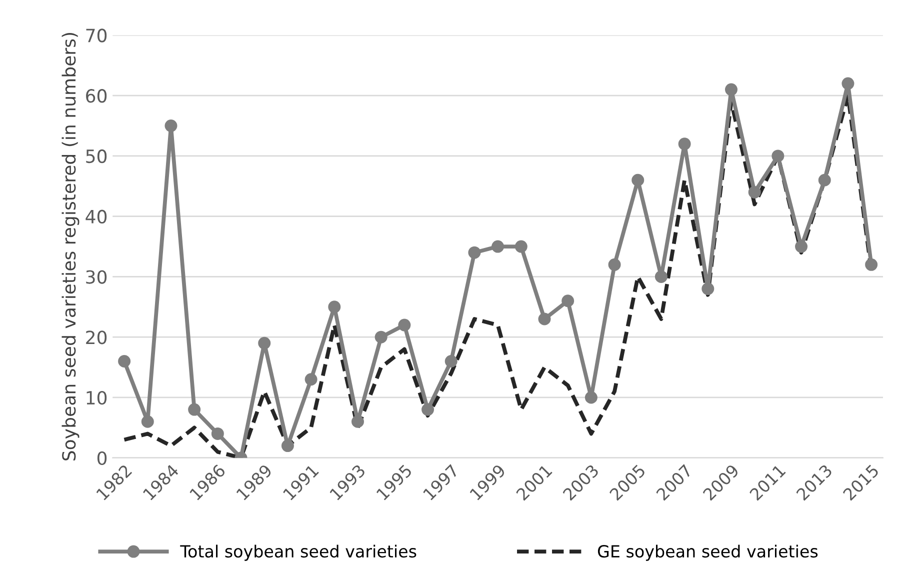  I want to click on y-axis-title: Soybean seed varieties registered (in numbers), so click(71, 246).